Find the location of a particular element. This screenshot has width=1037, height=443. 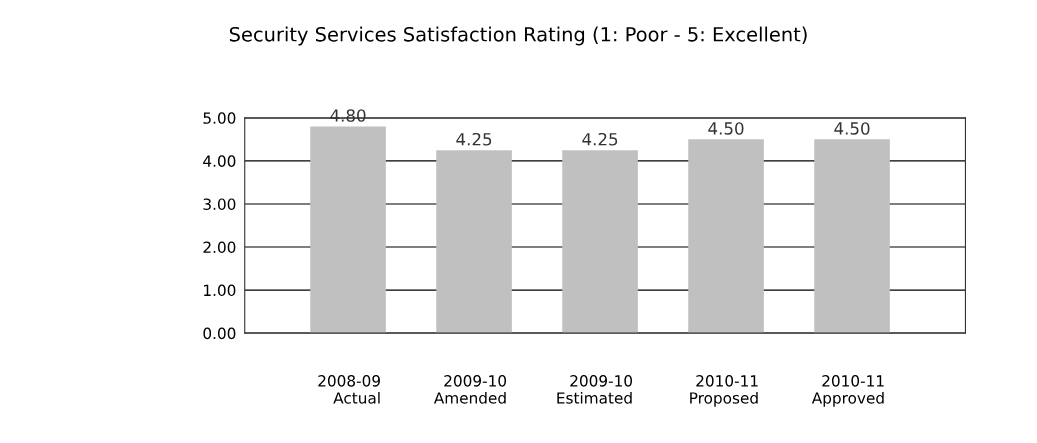

chart-title: Security Services Satisfaction Rating (1: Poor - 5: Excellent) is located at coordinates (518, 36).